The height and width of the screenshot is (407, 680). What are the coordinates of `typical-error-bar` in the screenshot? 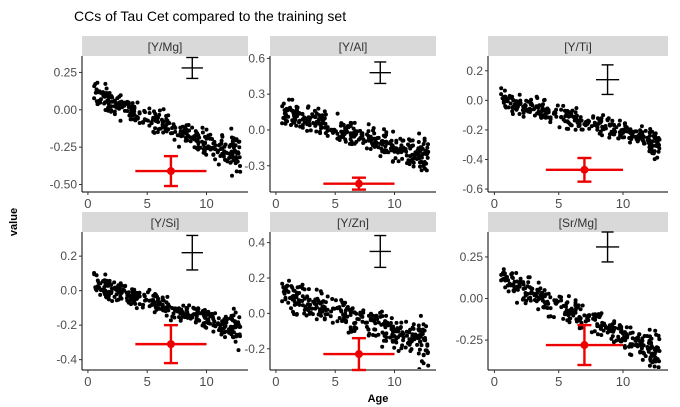 It's located at (192, 252).